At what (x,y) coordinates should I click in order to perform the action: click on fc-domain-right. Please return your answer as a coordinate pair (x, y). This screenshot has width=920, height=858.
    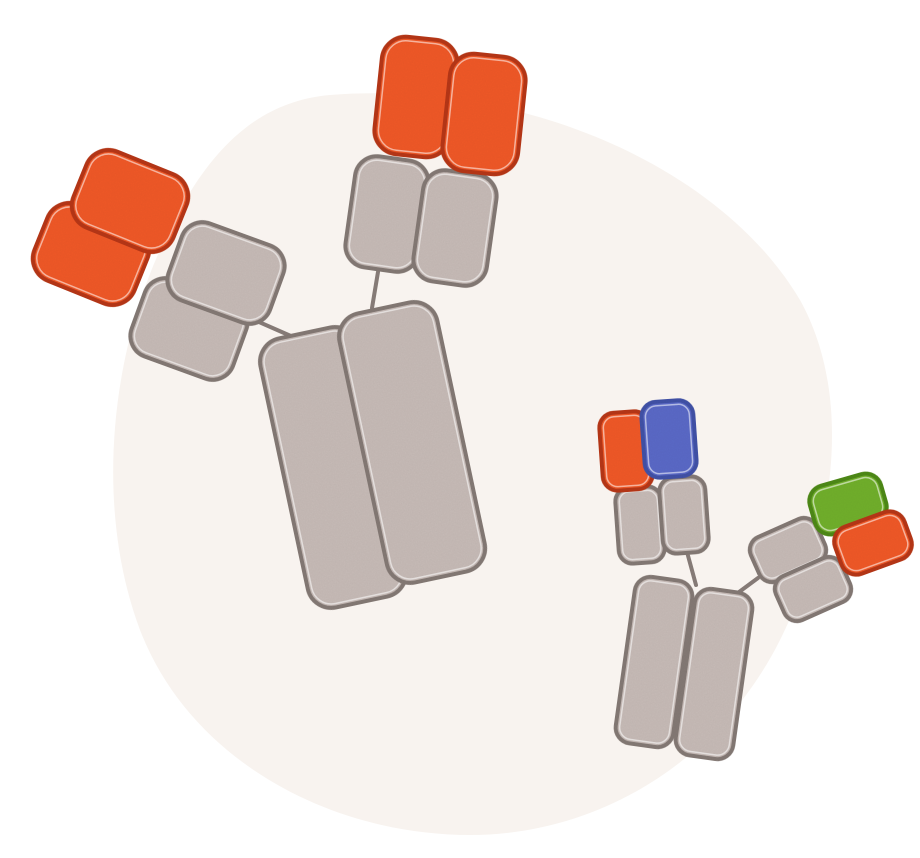
    Looking at the image, I should click on (412, 442).